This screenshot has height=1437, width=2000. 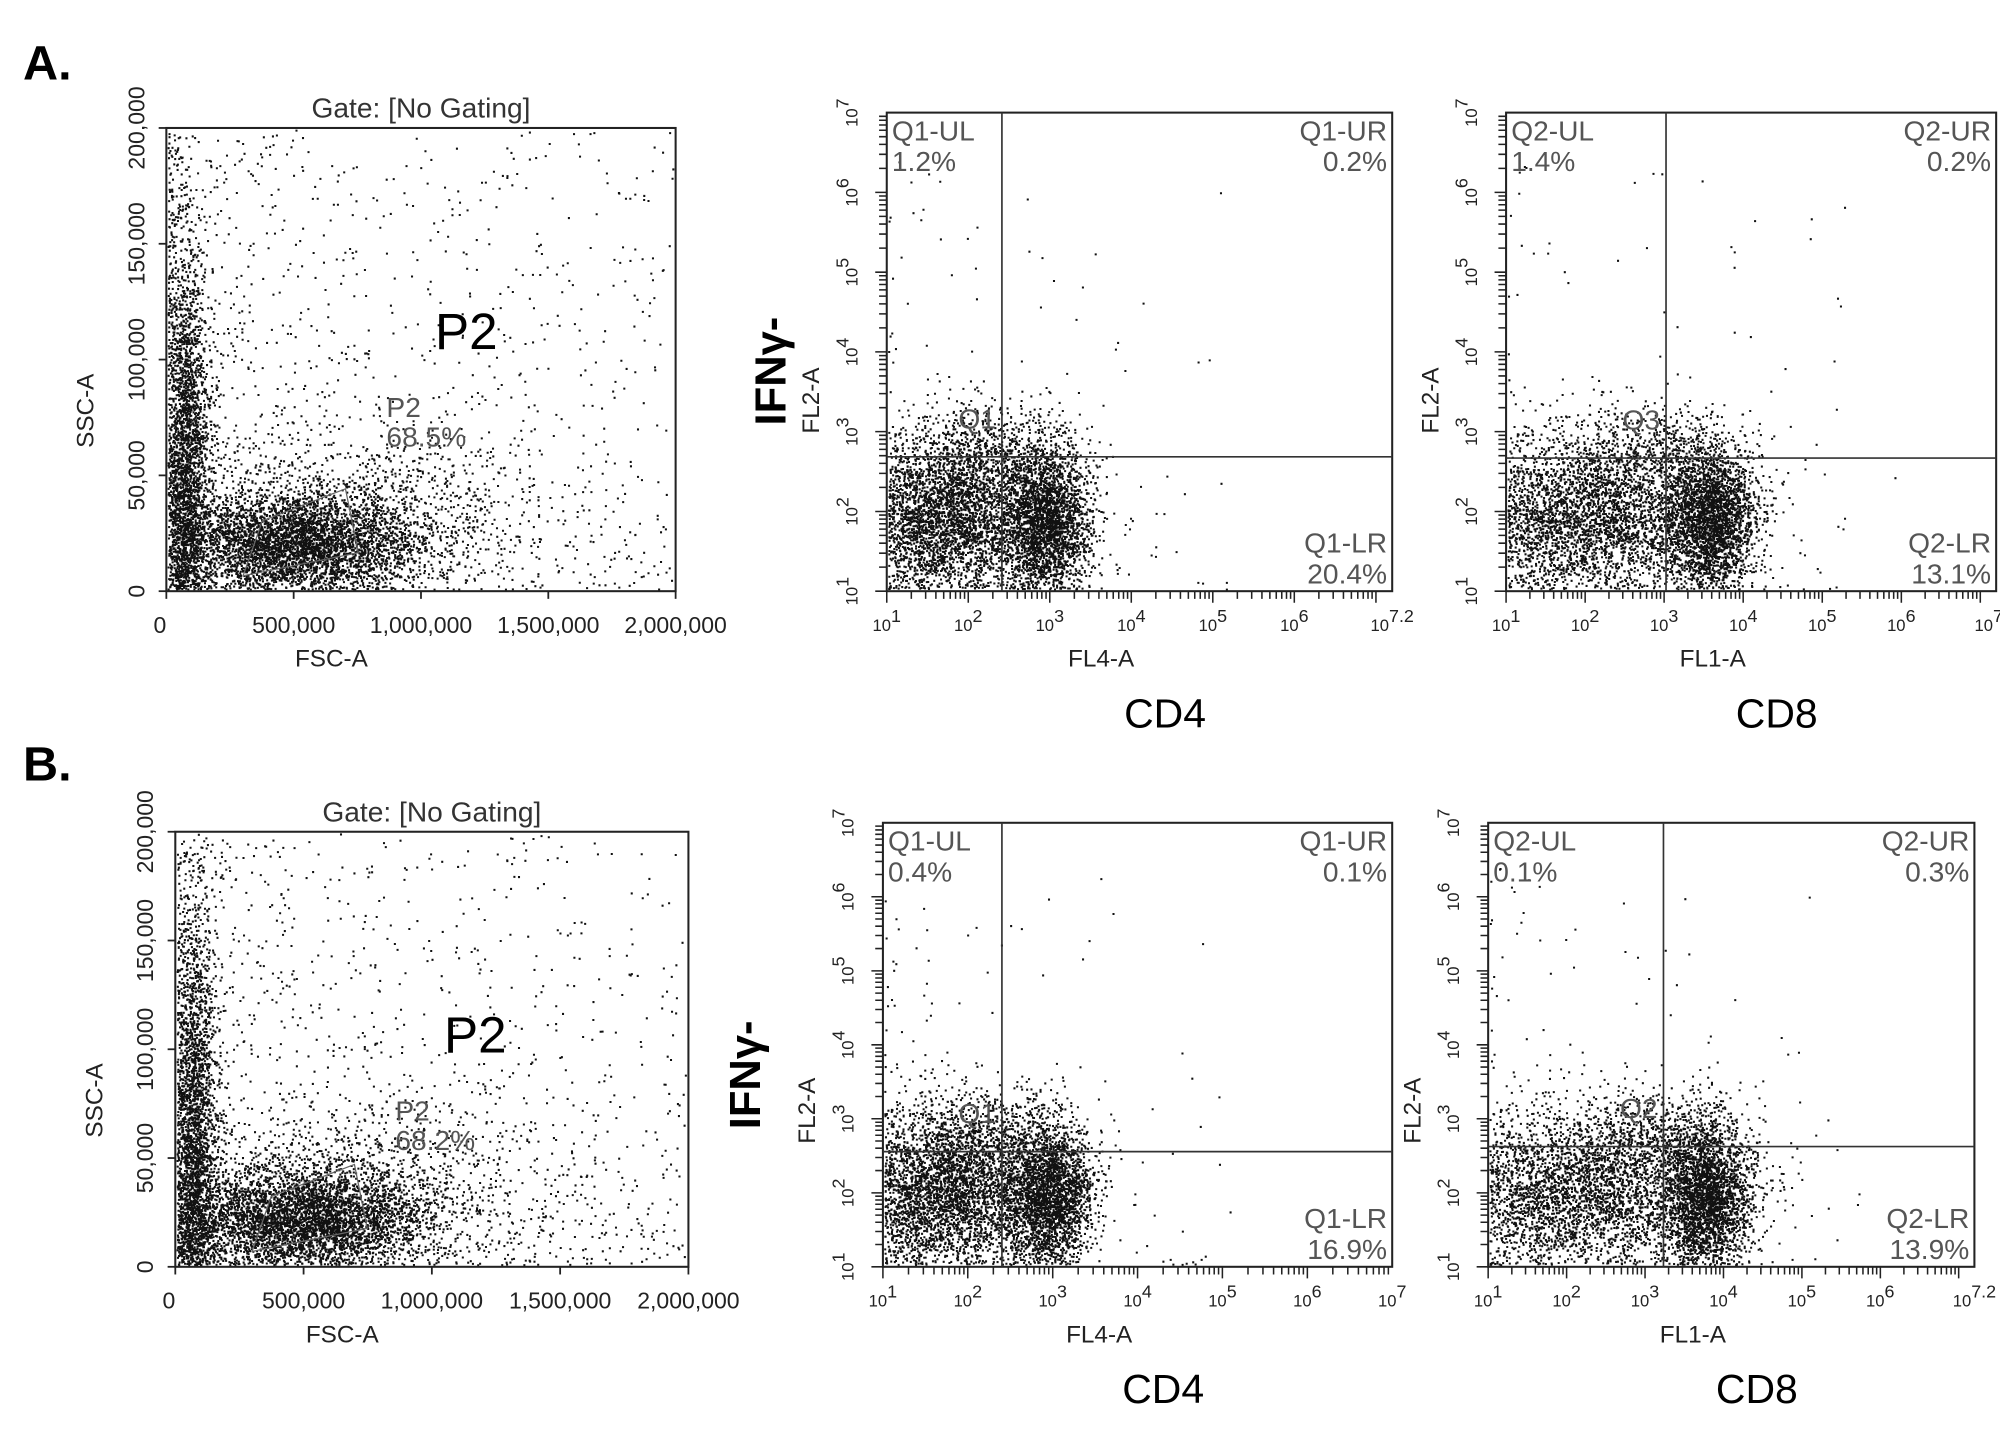 I want to click on panel-label: A., so click(x=47, y=63).